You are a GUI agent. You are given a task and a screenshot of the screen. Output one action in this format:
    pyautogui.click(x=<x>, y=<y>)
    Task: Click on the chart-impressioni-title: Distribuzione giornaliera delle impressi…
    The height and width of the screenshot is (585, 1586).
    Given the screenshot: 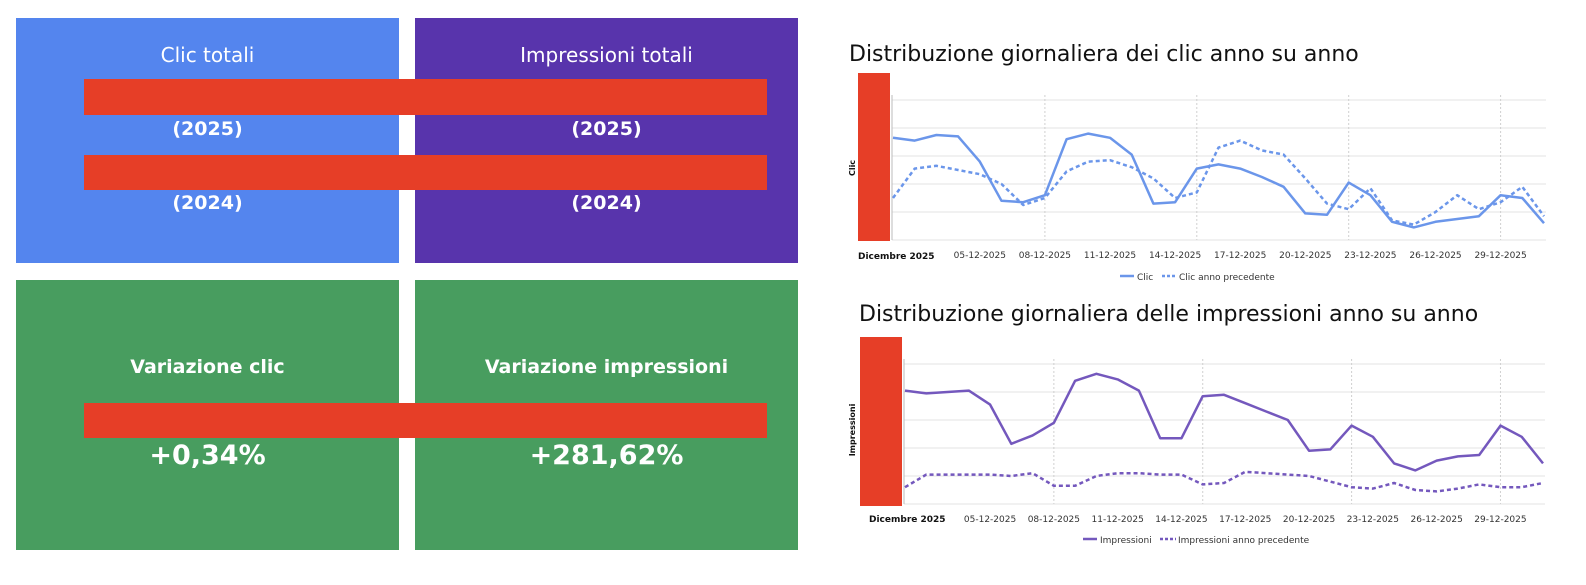 What is the action you would take?
    pyautogui.click(x=1169, y=314)
    